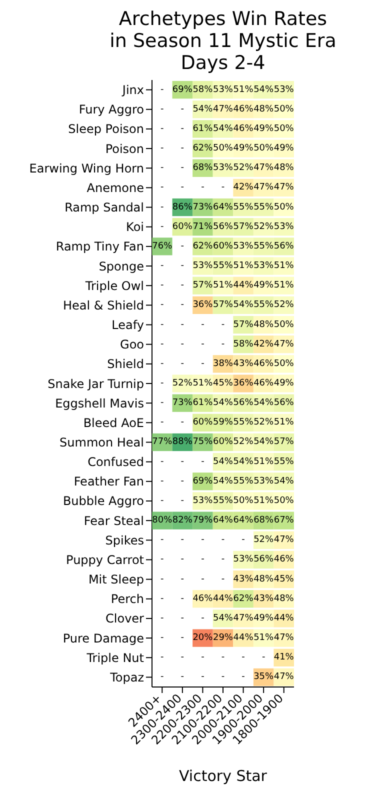 The image size is (365, 803). I want to click on data-label: 59%, so click(223, 423).